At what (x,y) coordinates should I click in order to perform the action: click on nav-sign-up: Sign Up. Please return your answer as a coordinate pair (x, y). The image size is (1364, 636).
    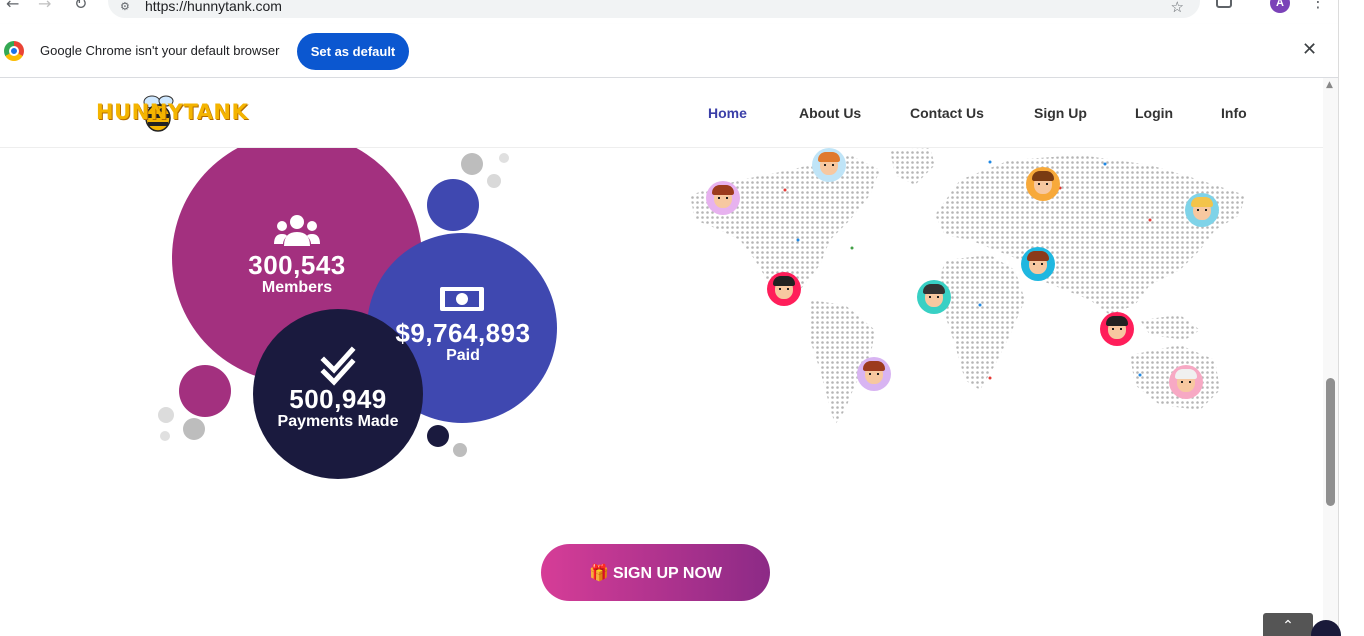
    Looking at the image, I should click on (1060, 113).